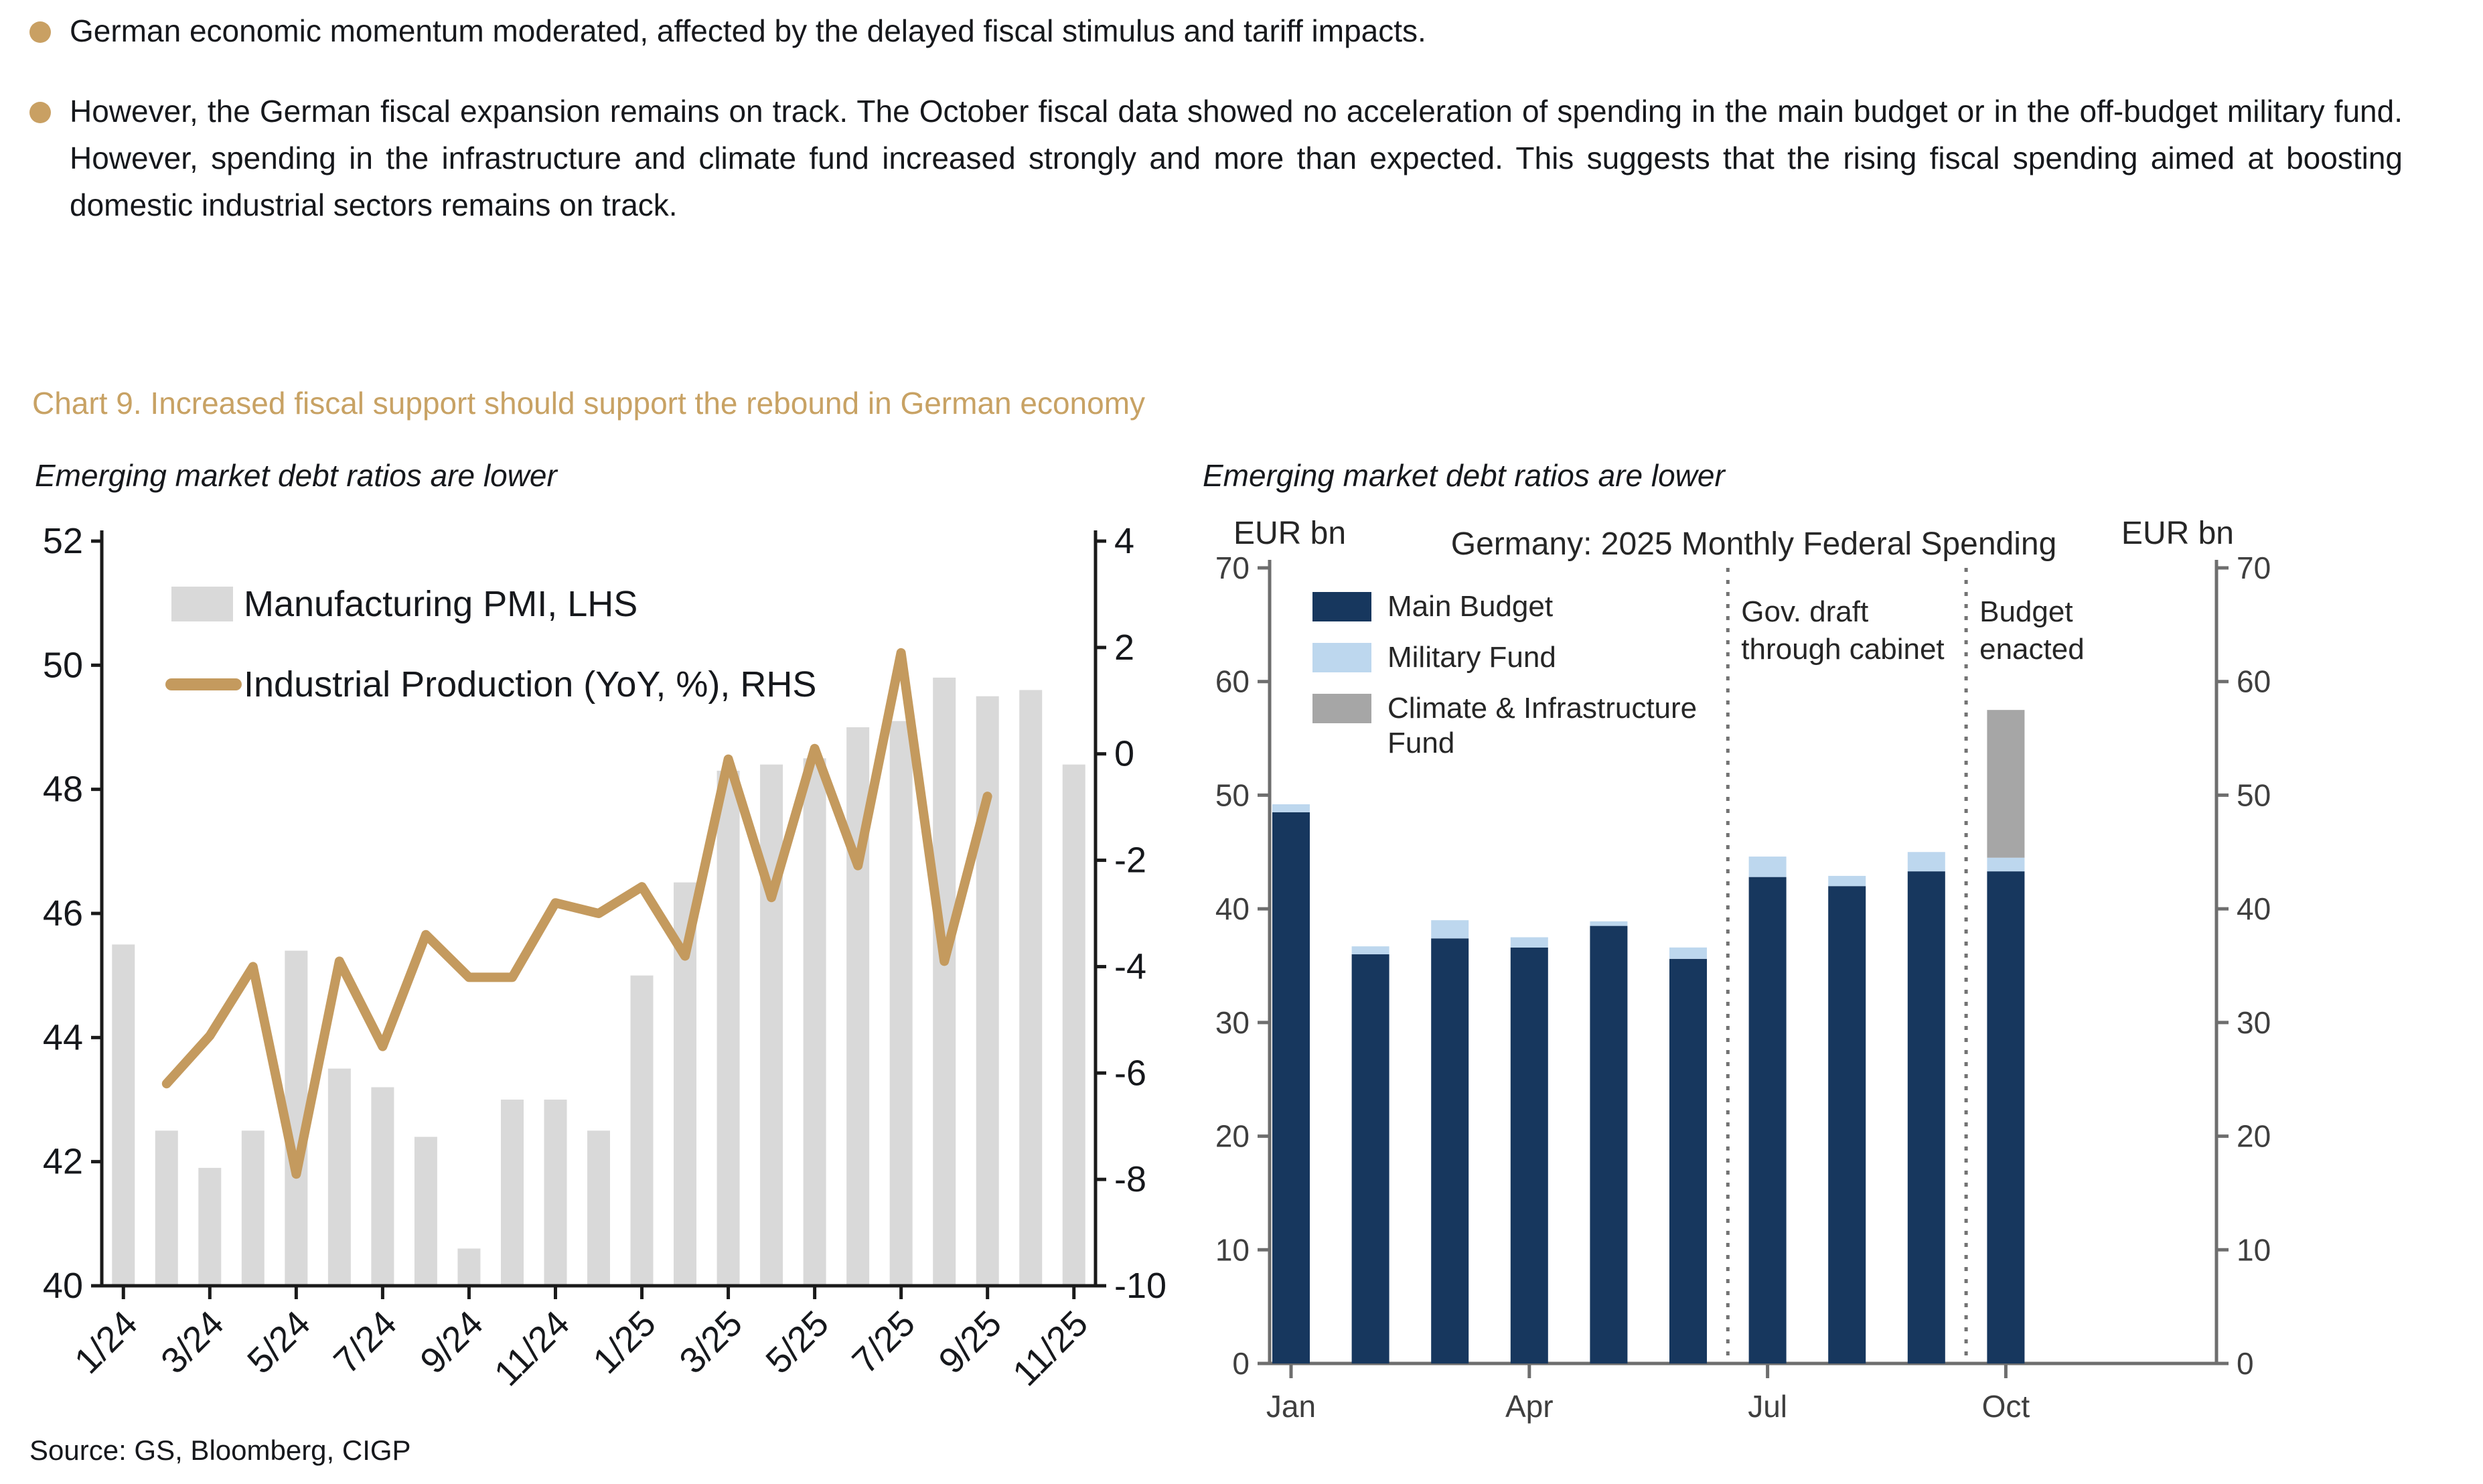 The width and height of the screenshot is (2483, 1484). I want to click on right-axis-tick-label: 40, so click(2254, 908).